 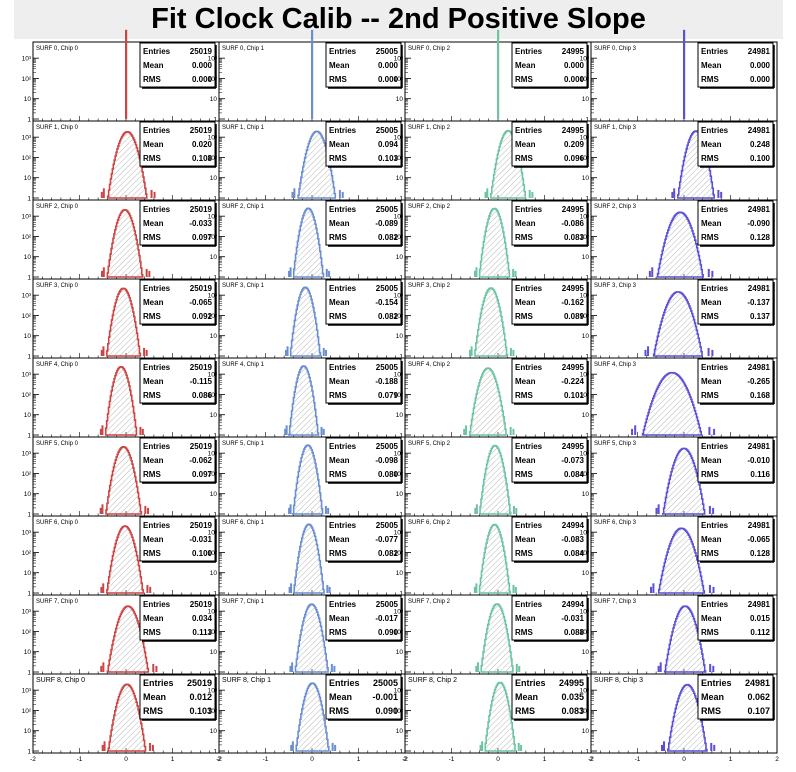 I want to click on stats-value: -0.089, so click(x=386, y=223).